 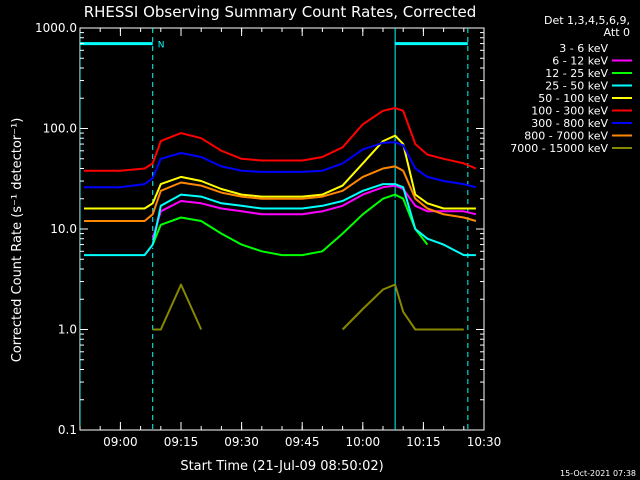 I want to click on legend-entry-label: 800 - 7000 keV, so click(x=566, y=136).